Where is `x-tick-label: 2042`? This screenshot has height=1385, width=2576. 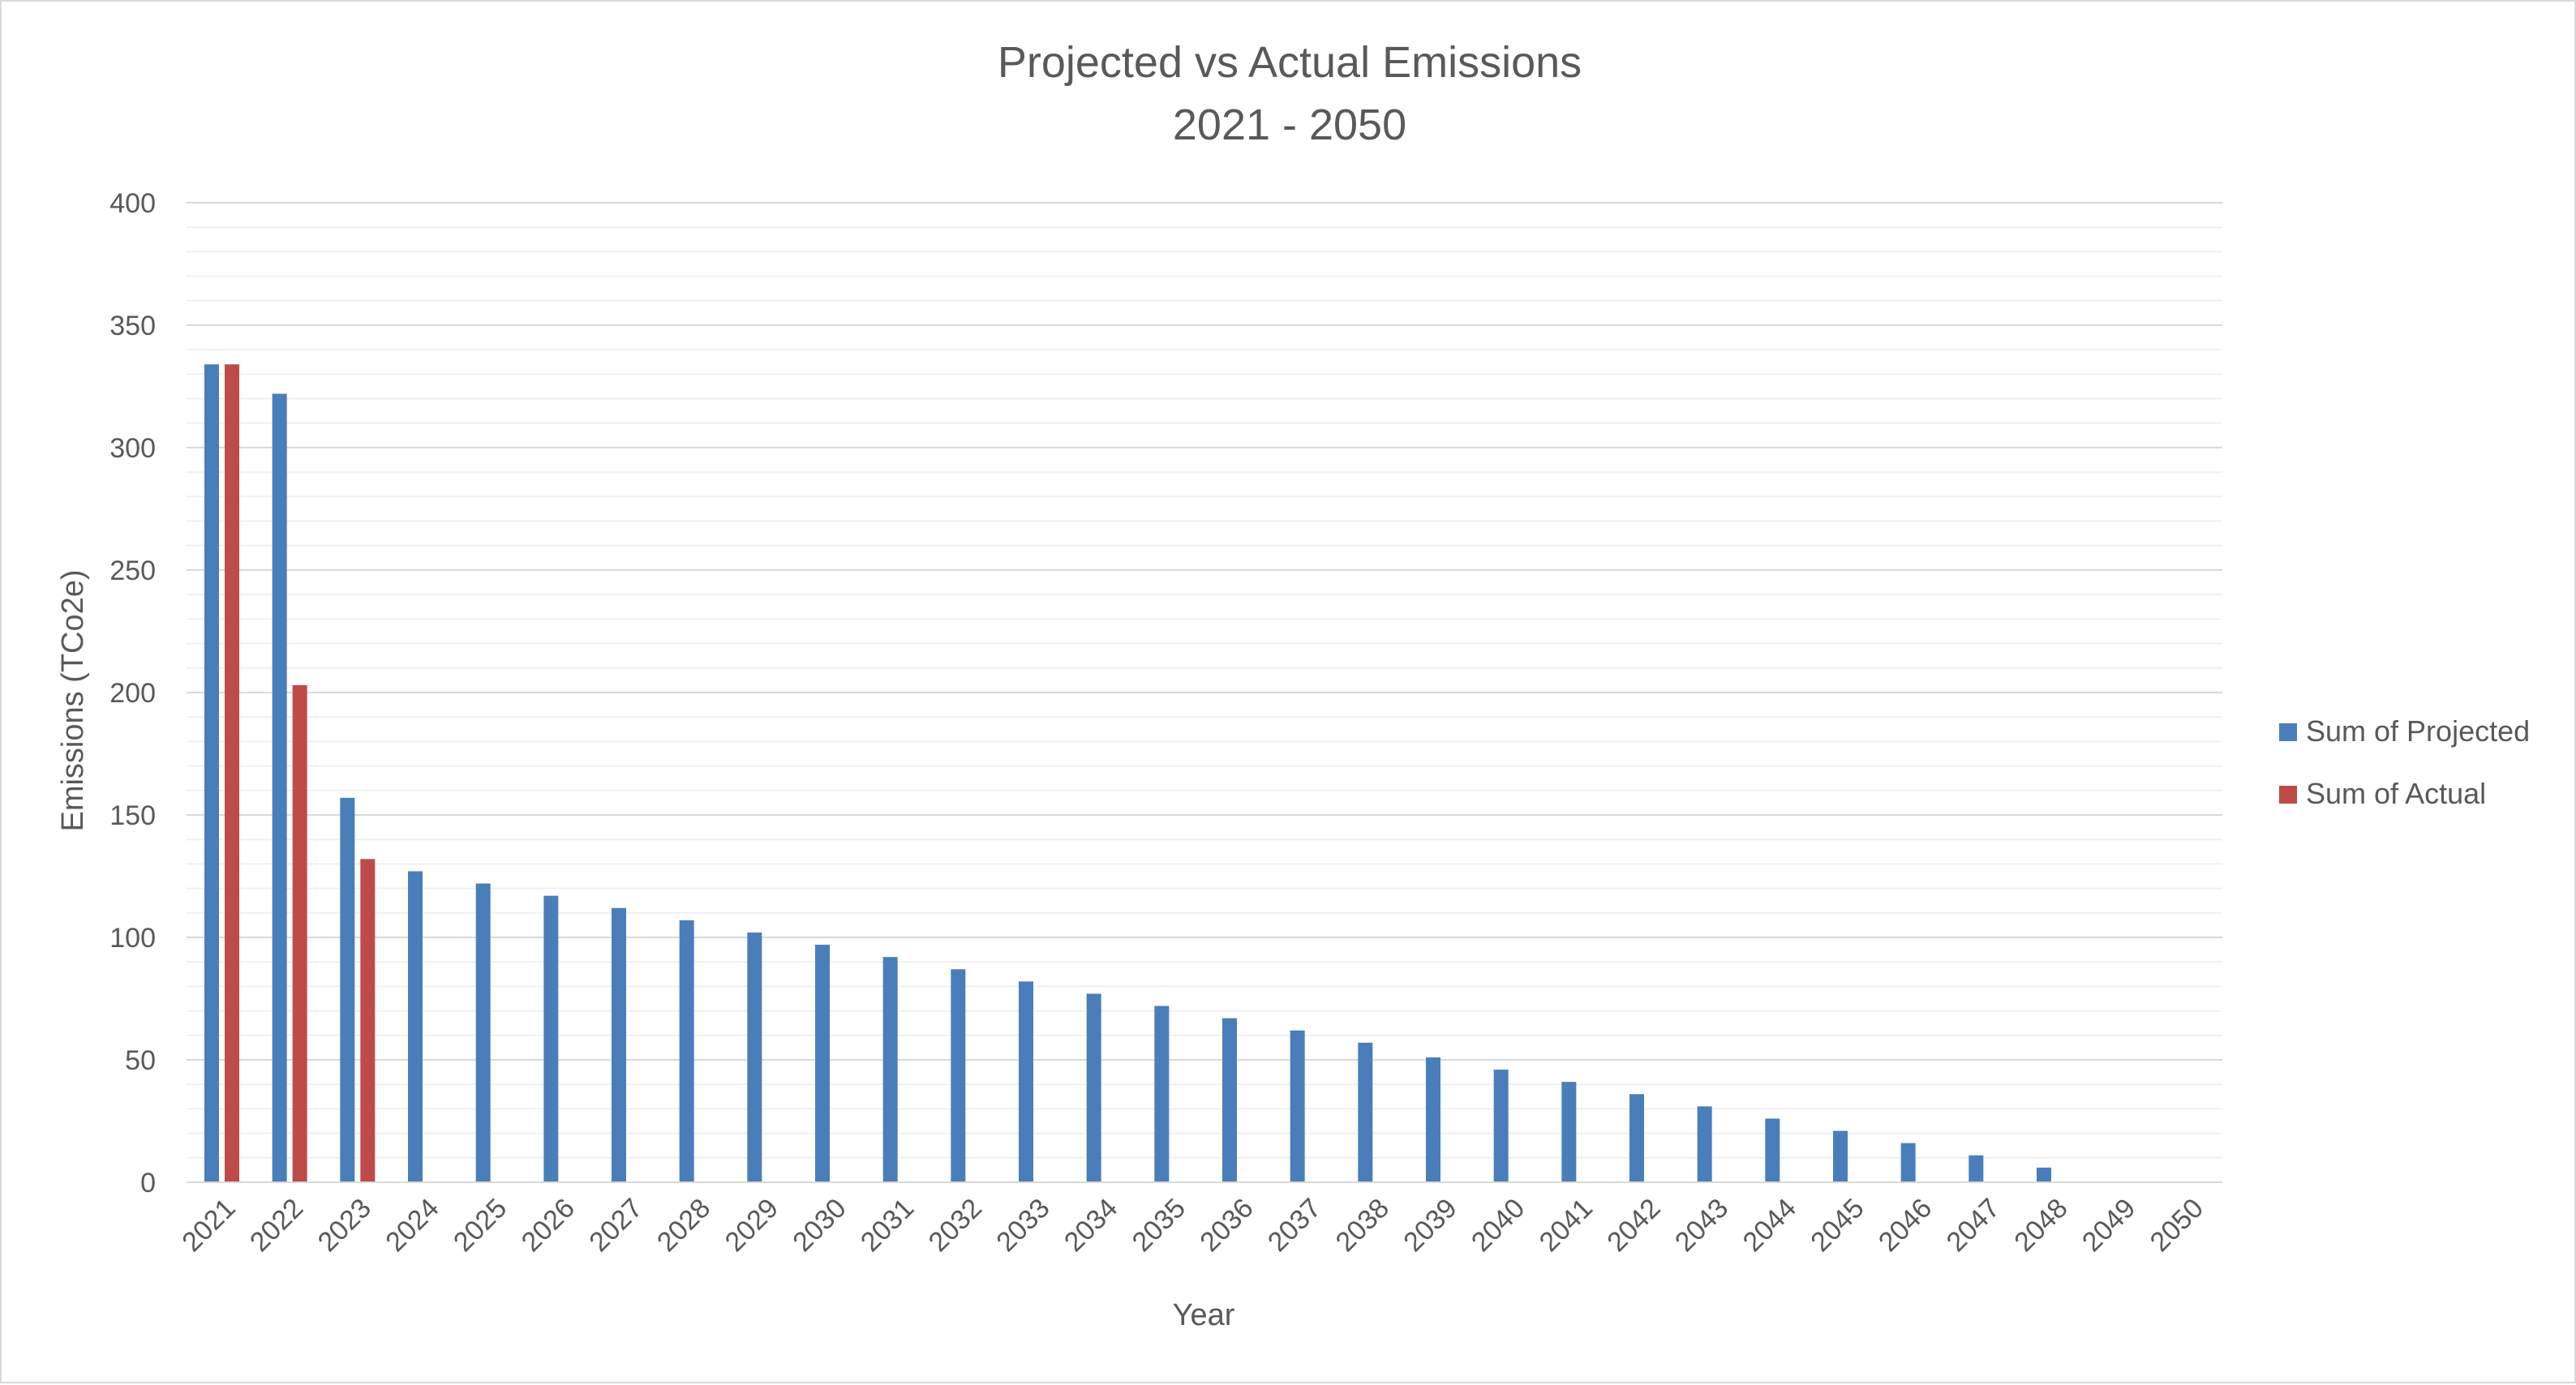
x-tick-label: 2042 is located at coordinates (1633, 1225).